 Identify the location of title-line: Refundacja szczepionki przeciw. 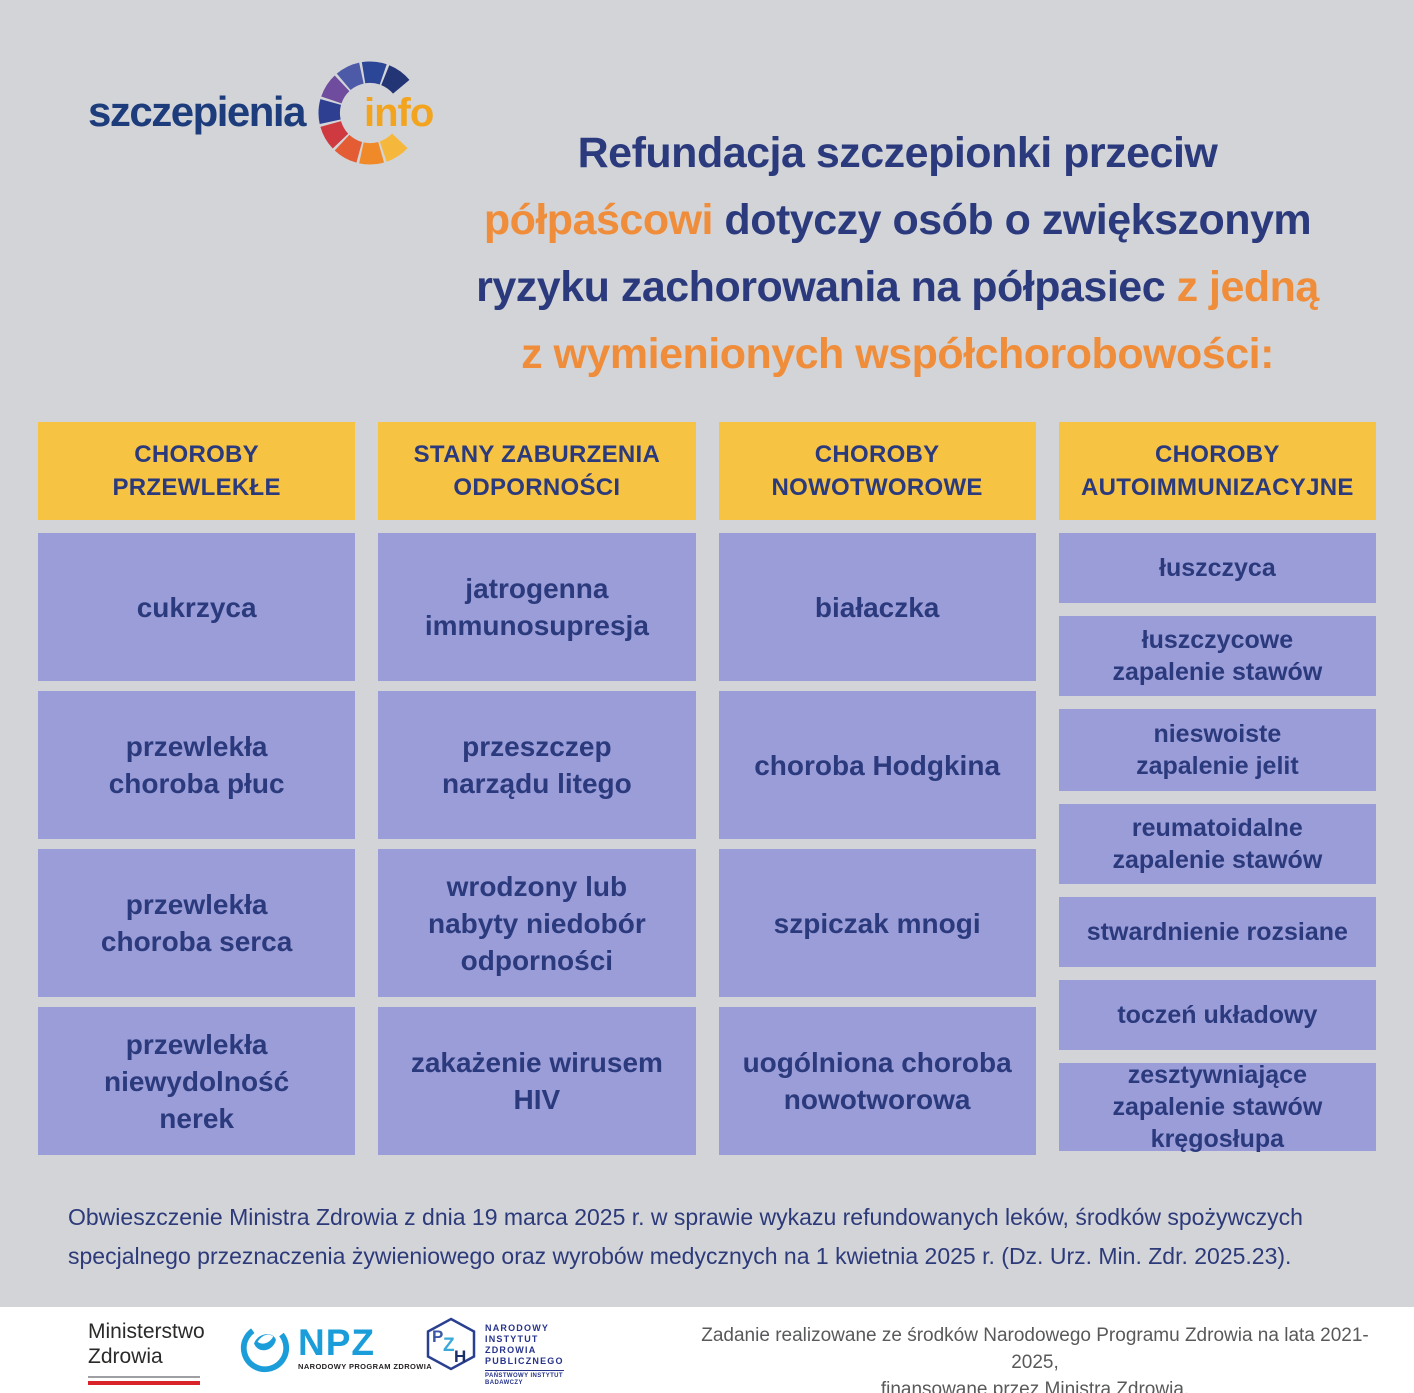
(897, 153).